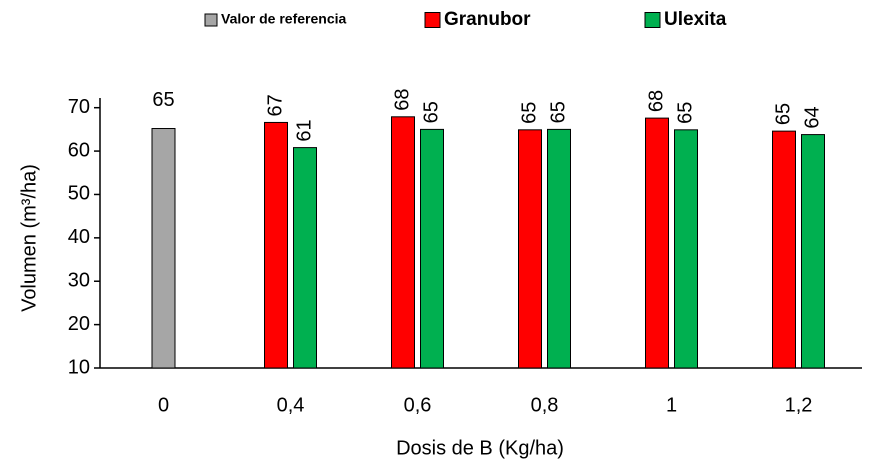  I want to click on x-tick-label: 0,4, so click(291, 405).